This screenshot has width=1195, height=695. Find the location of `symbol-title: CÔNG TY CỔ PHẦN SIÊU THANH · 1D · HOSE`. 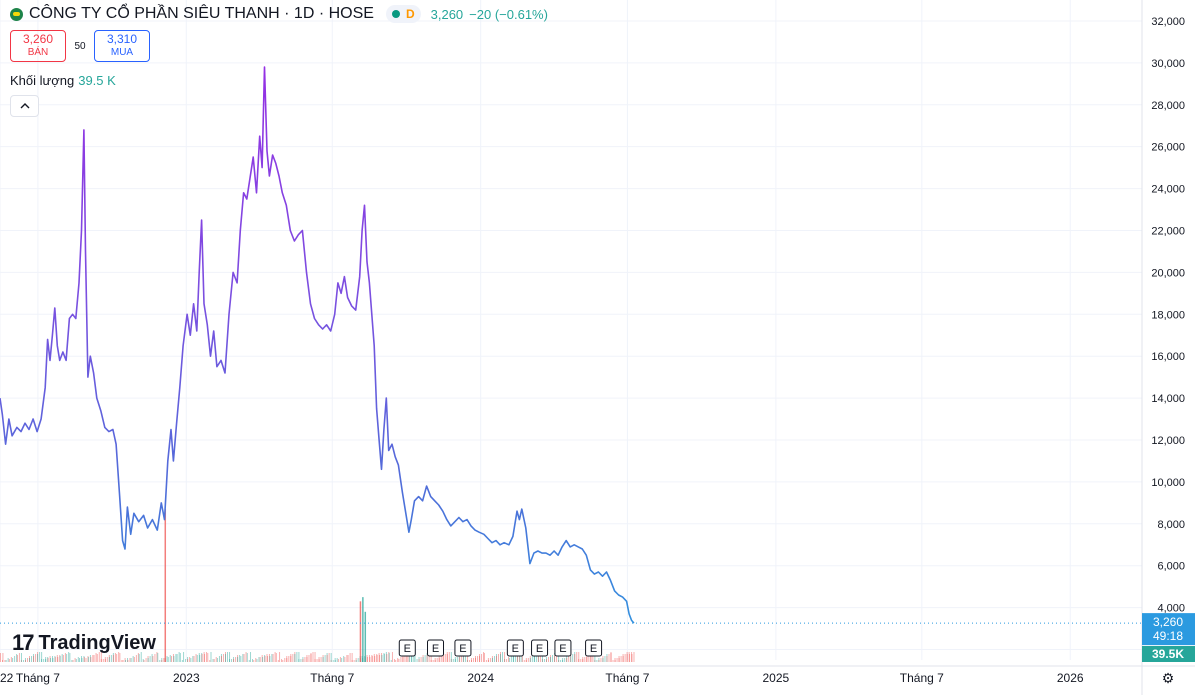

symbol-title: CÔNG TY CỔ PHẦN SIÊU THANH · 1D · HOSE is located at coordinates (201, 13).